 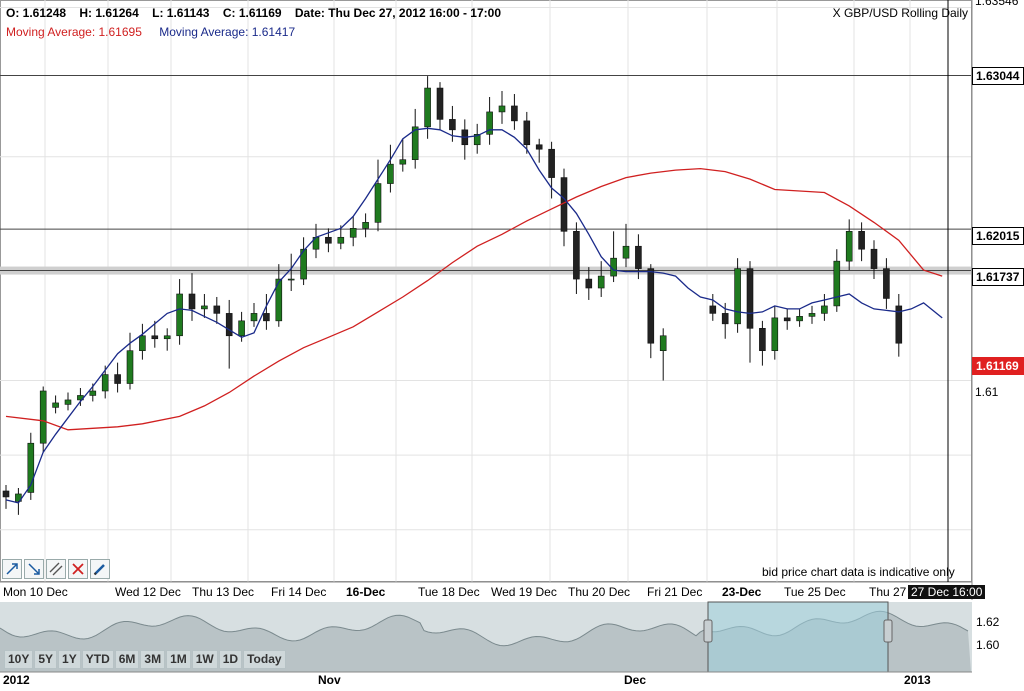 What do you see at coordinates (35, 592) in the screenshot?
I see `x-label: Mon 10 Dec` at bounding box center [35, 592].